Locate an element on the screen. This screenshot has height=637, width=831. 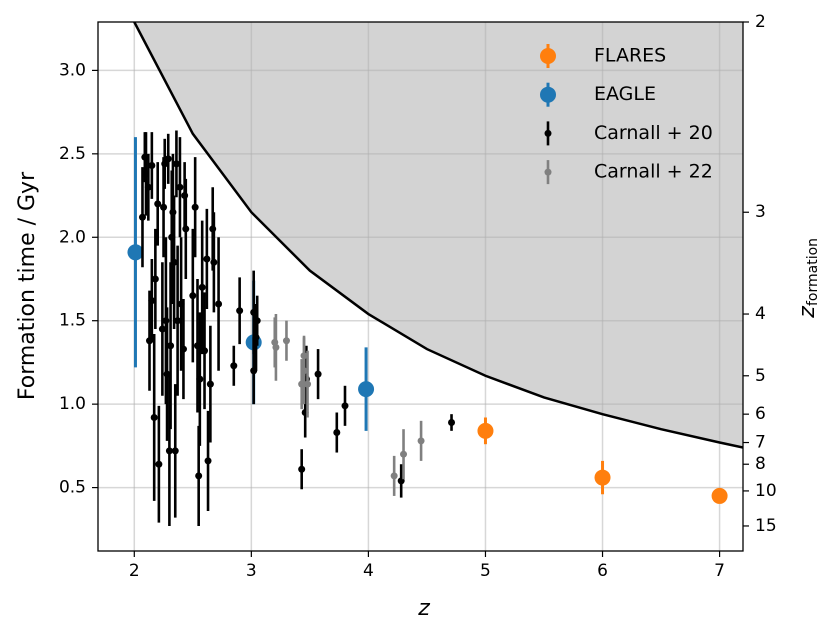
y-axis-label: Formation time / Gyr is located at coordinates (27, 285).